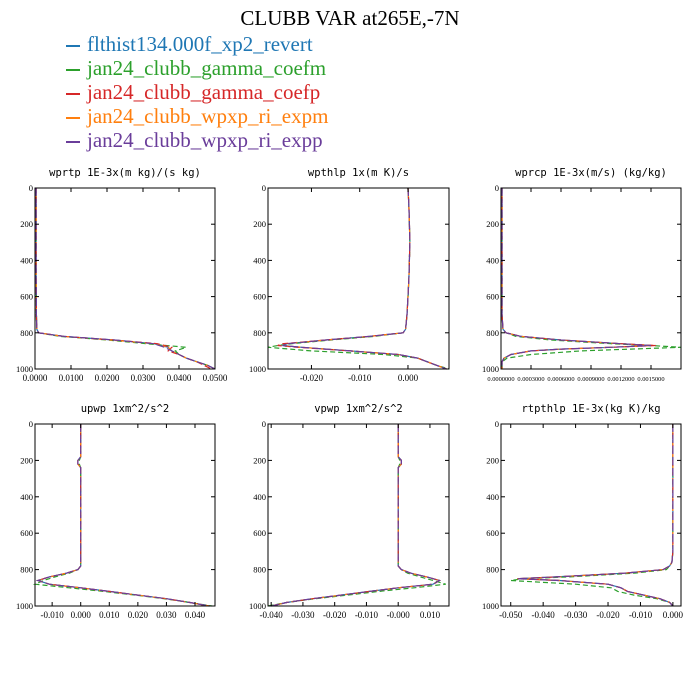  Describe the element at coordinates (179, 378) in the screenshot. I see `x-tick-label: 0.0400` at that location.